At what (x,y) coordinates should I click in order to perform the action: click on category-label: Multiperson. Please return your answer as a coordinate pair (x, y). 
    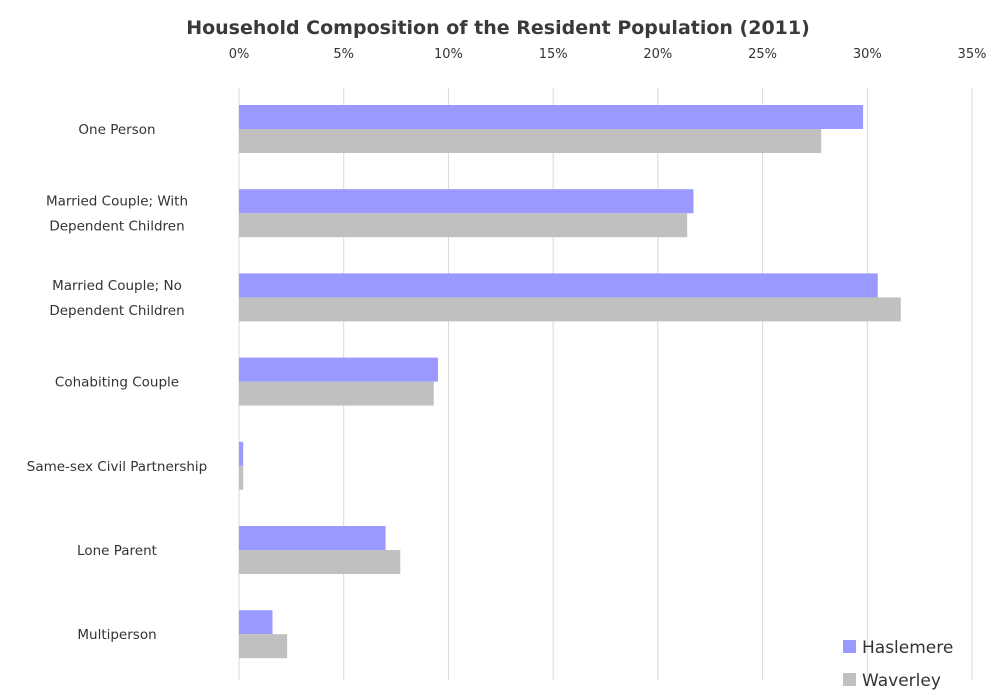
    Looking at the image, I should click on (116, 635).